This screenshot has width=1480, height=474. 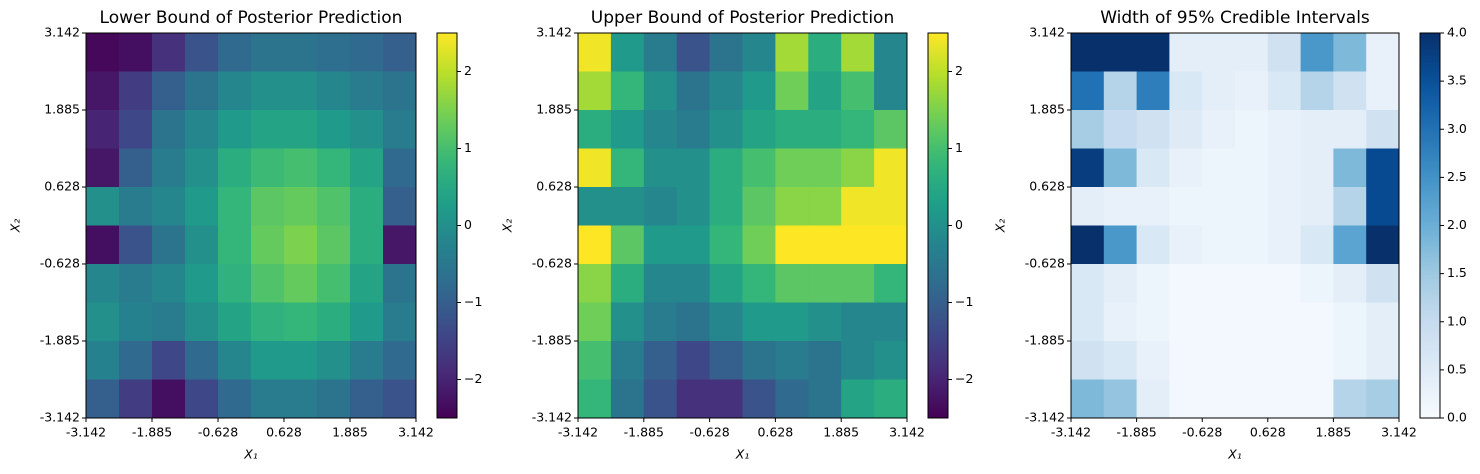 I want to click on y-tick-label: -0.628, so click(x=552, y=262).